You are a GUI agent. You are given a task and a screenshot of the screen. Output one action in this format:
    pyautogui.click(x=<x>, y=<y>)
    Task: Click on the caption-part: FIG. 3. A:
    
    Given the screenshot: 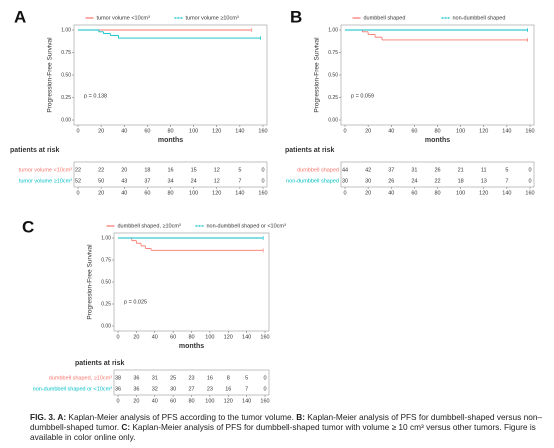 What is the action you would take?
    pyautogui.click(x=48, y=417)
    